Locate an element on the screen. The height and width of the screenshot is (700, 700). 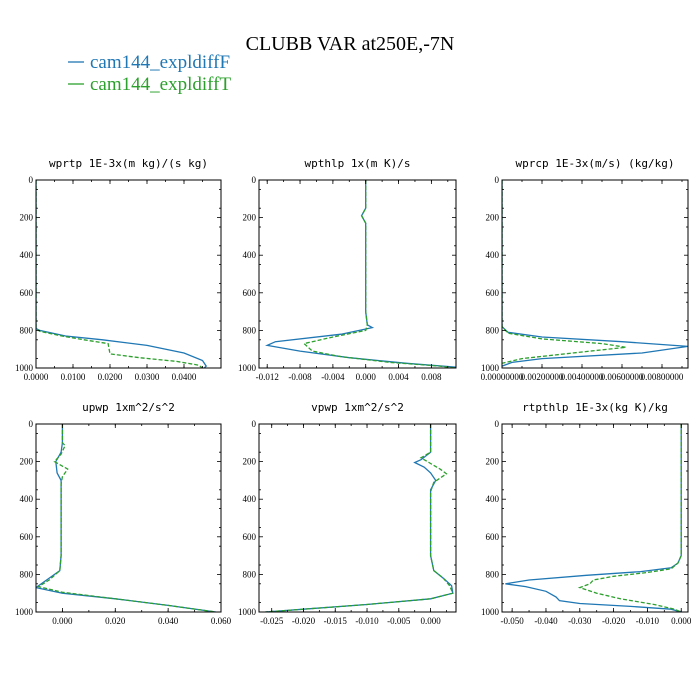
panel-title: upwp 1xm^2/s^2 is located at coordinates (128, 407).